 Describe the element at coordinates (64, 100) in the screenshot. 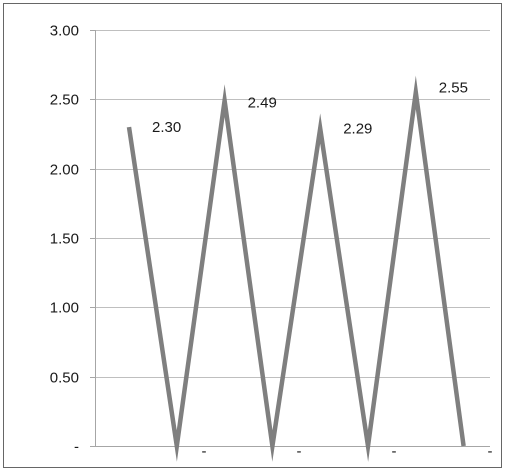

I see `y-tick-label: 2.50` at that location.